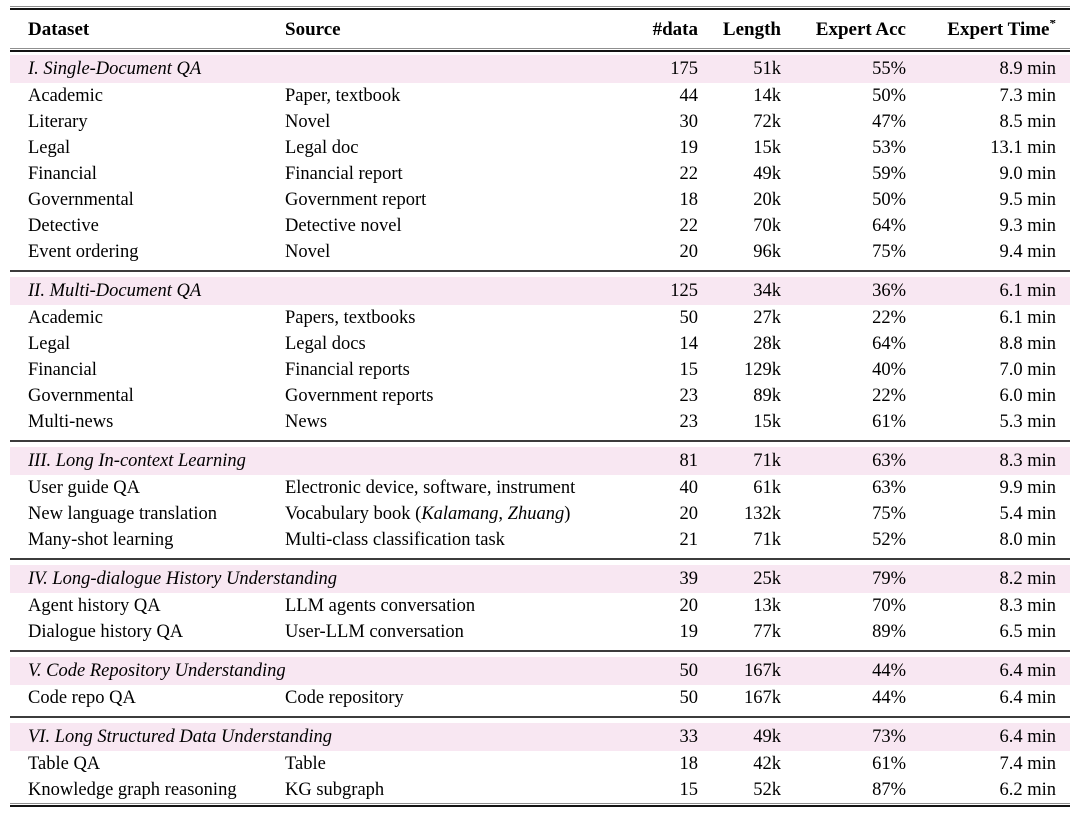 This screenshot has width=1080, height=818. Describe the element at coordinates (1053, 25) in the screenshot. I see `footnote-star-marker: *` at that location.